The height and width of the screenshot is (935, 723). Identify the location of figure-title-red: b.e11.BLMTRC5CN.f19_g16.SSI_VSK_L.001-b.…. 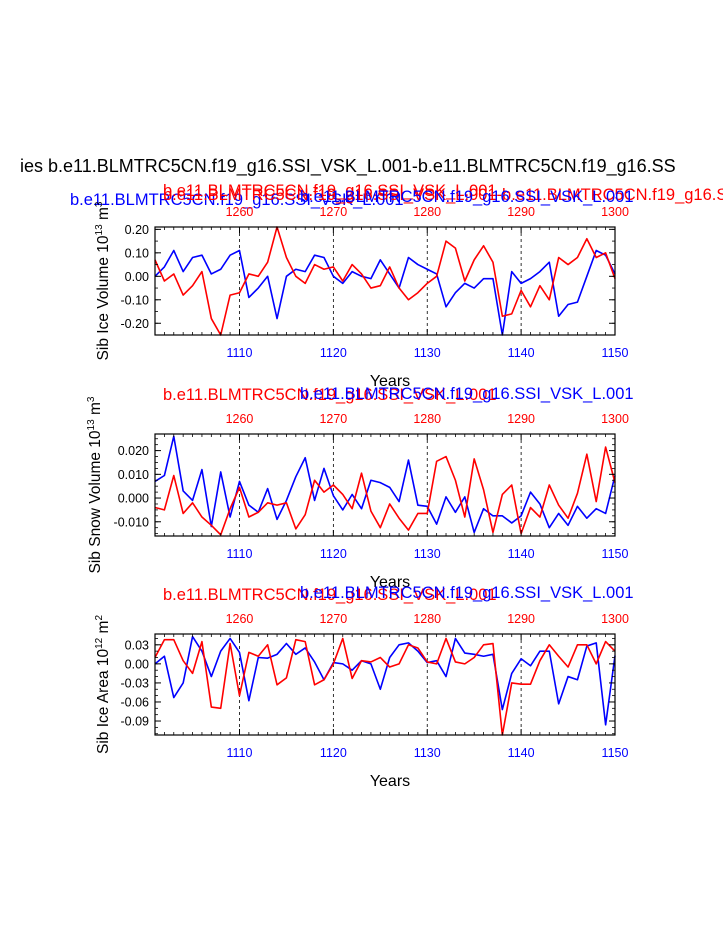
(443, 195).